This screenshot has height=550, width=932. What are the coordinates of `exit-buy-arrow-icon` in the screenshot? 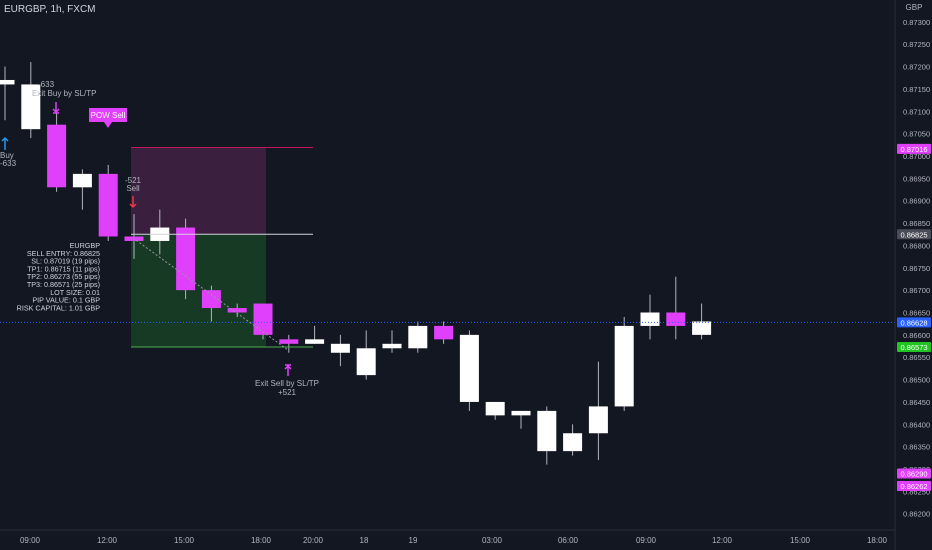 It's located at (56, 108).